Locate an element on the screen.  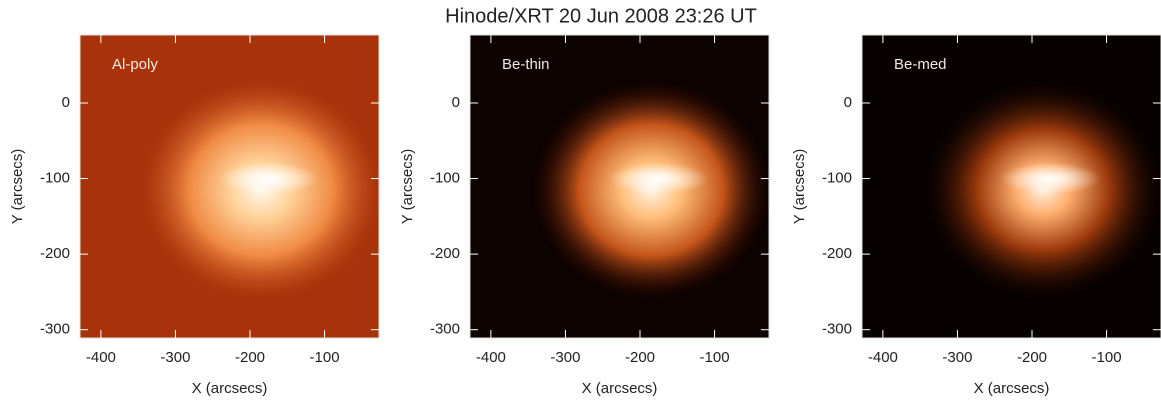
panel-label: Al-poly is located at coordinates (135, 64).